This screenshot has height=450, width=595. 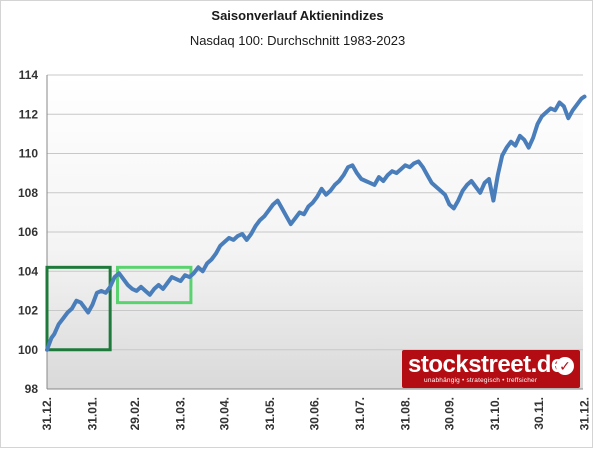 I want to click on x-tick-label: 29.02., so click(x=135, y=413).